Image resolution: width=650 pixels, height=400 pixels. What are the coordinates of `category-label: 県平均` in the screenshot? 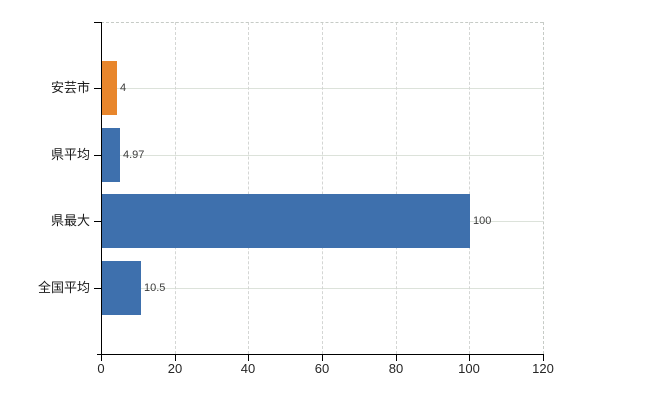 It's located at (70, 154).